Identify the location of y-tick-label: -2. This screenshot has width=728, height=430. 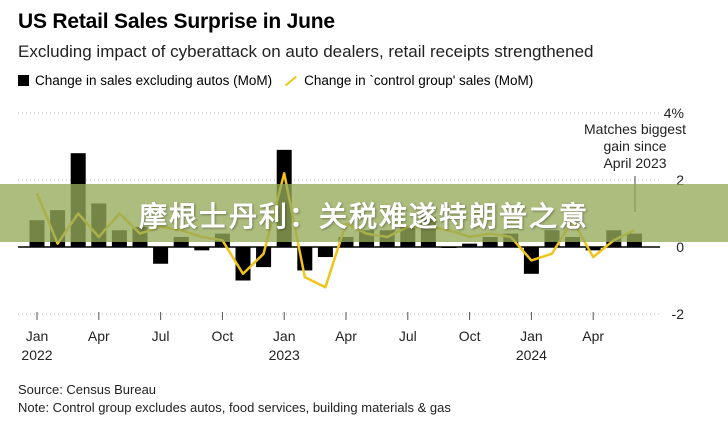
(678, 314).